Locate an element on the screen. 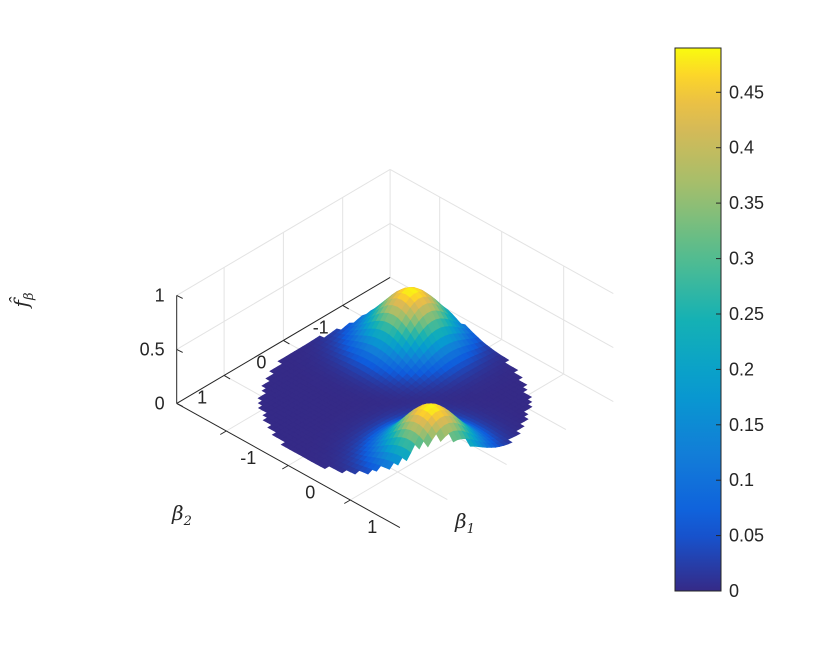  z-tick-label: 0.5 is located at coordinates (152, 349).